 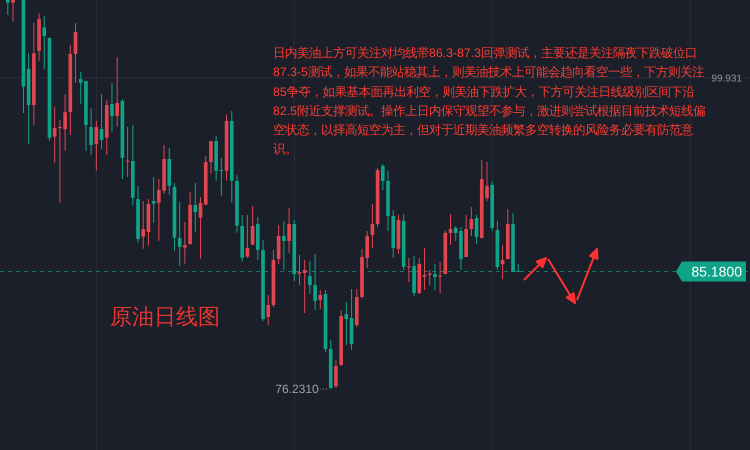 What do you see at coordinates (716, 272) in the screenshot?
I see `y-tick-label: 85.1800` at bounding box center [716, 272].